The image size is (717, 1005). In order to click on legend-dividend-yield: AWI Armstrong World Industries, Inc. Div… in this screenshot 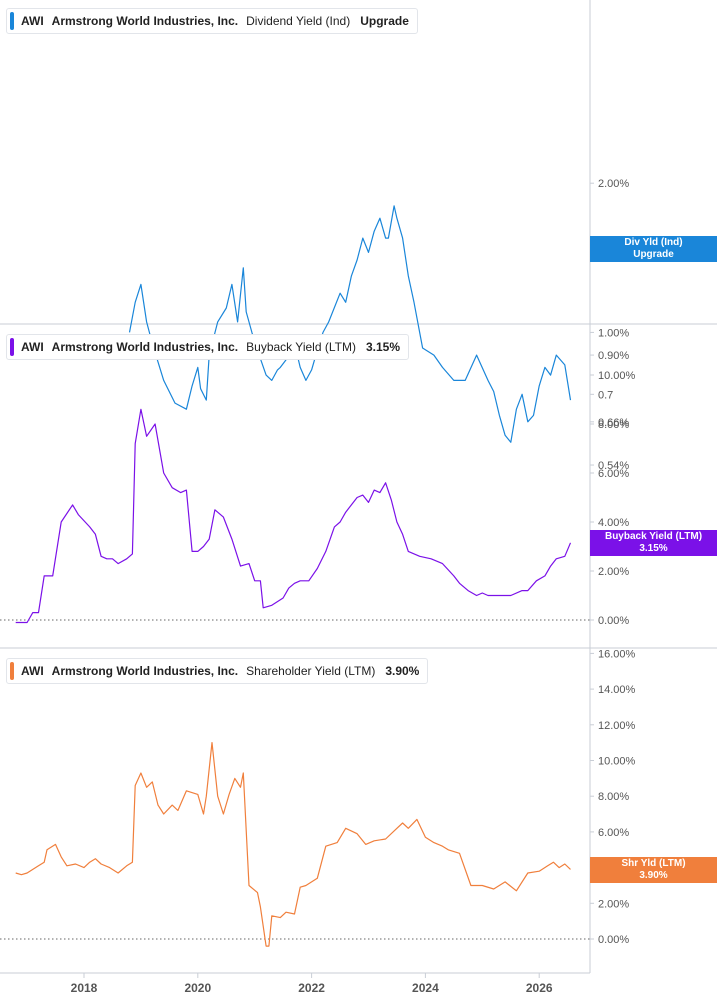, I will do `click(212, 21)`.